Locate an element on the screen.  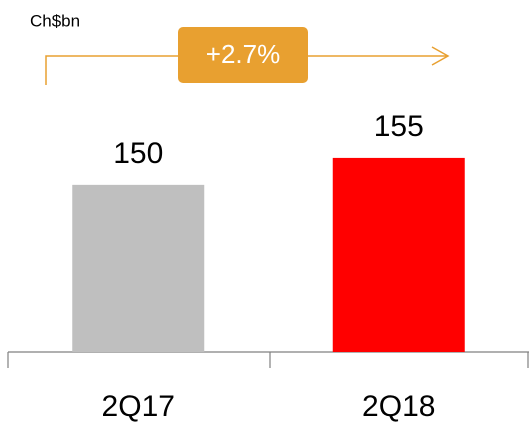
x-tick-label: 2Q18 is located at coordinates (398, 406).